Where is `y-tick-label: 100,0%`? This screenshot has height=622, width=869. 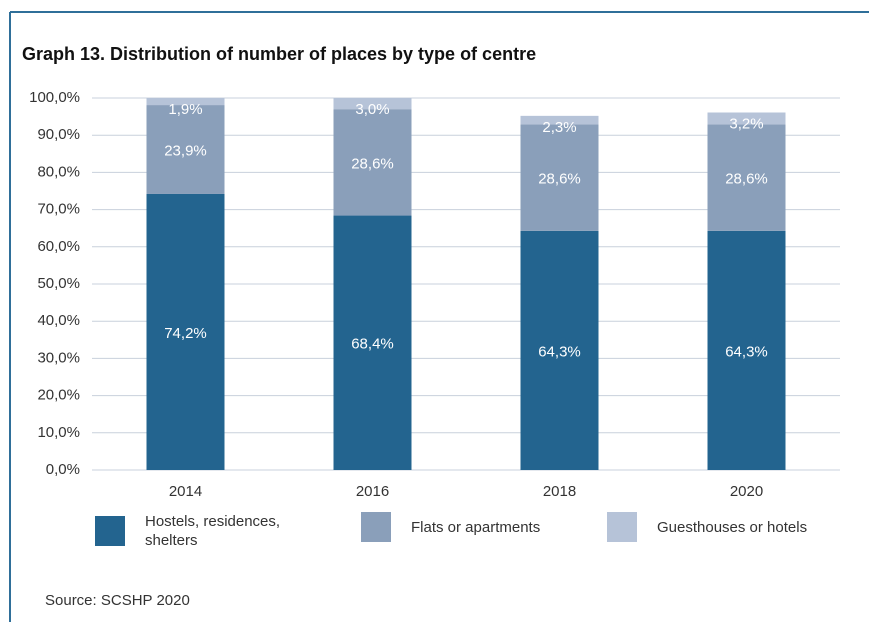 y-tick-label: 100,0% is located at coordinates (54, 97).